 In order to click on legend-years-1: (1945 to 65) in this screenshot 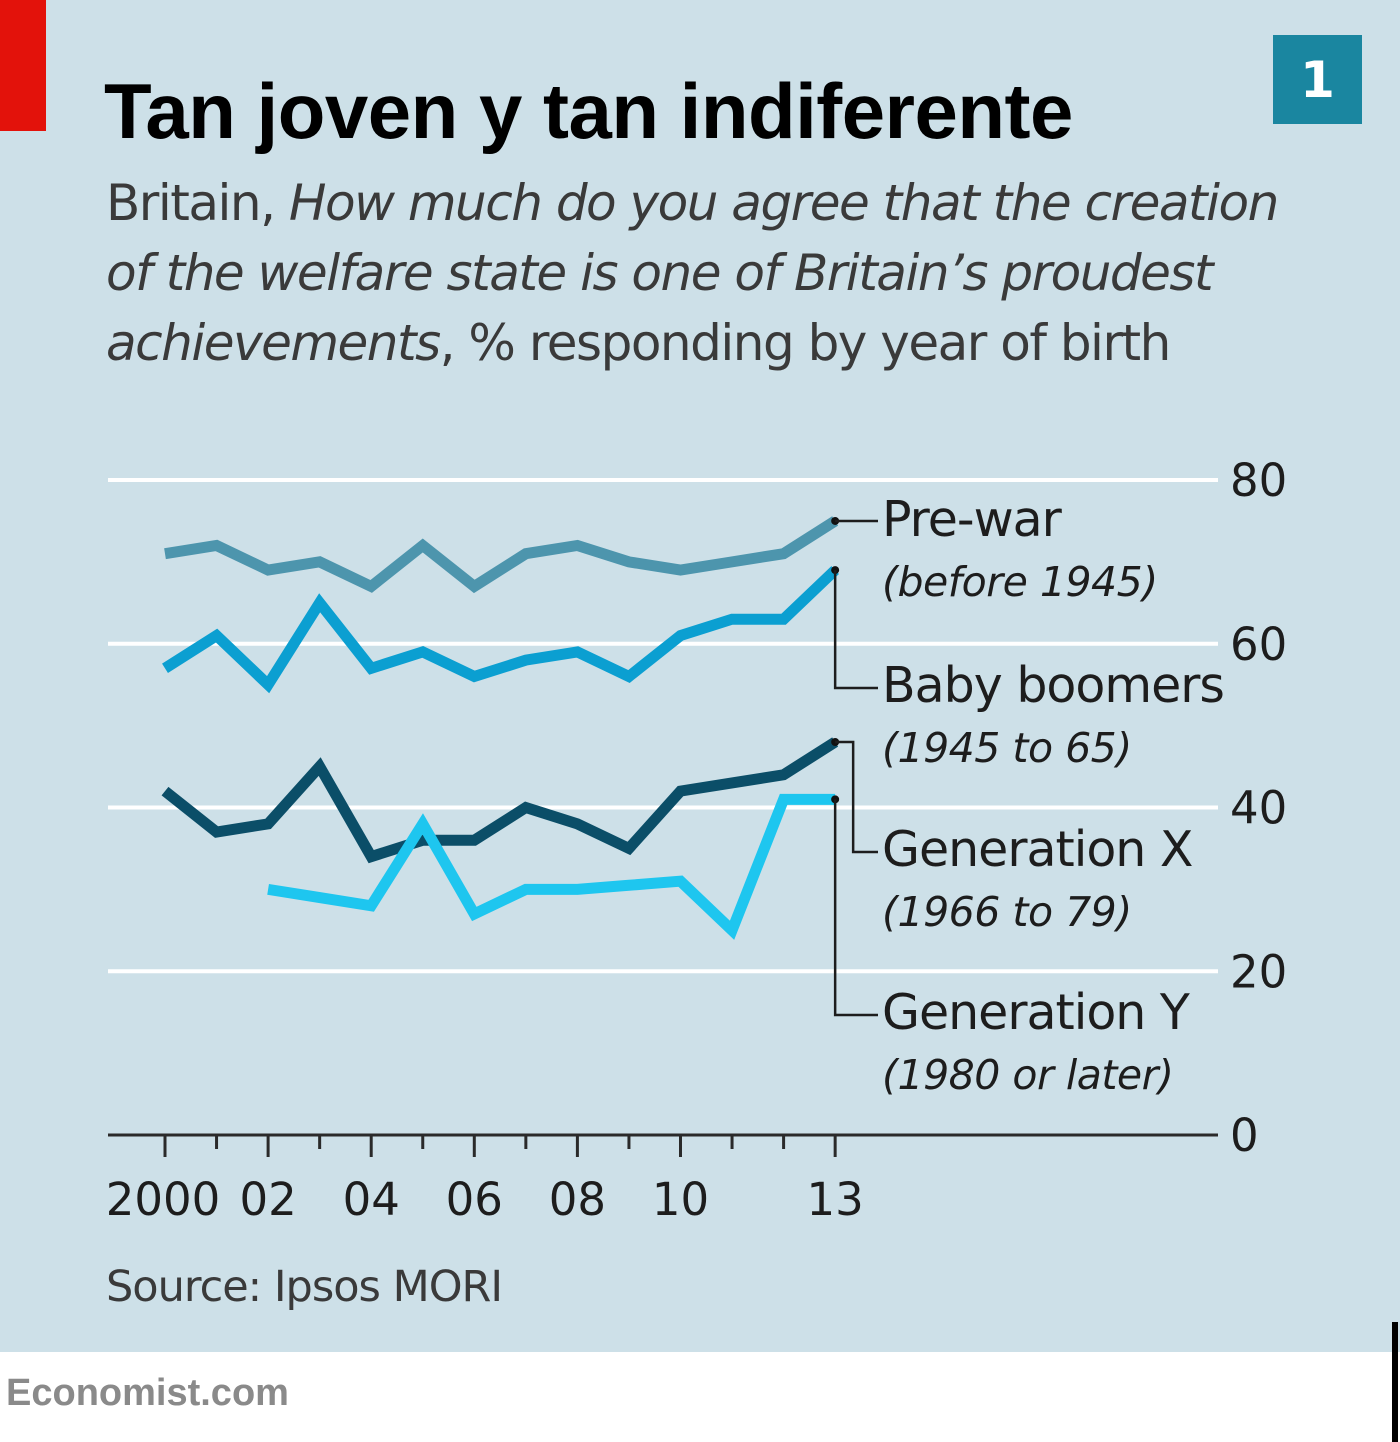, I will do `click(1007, 748)`.